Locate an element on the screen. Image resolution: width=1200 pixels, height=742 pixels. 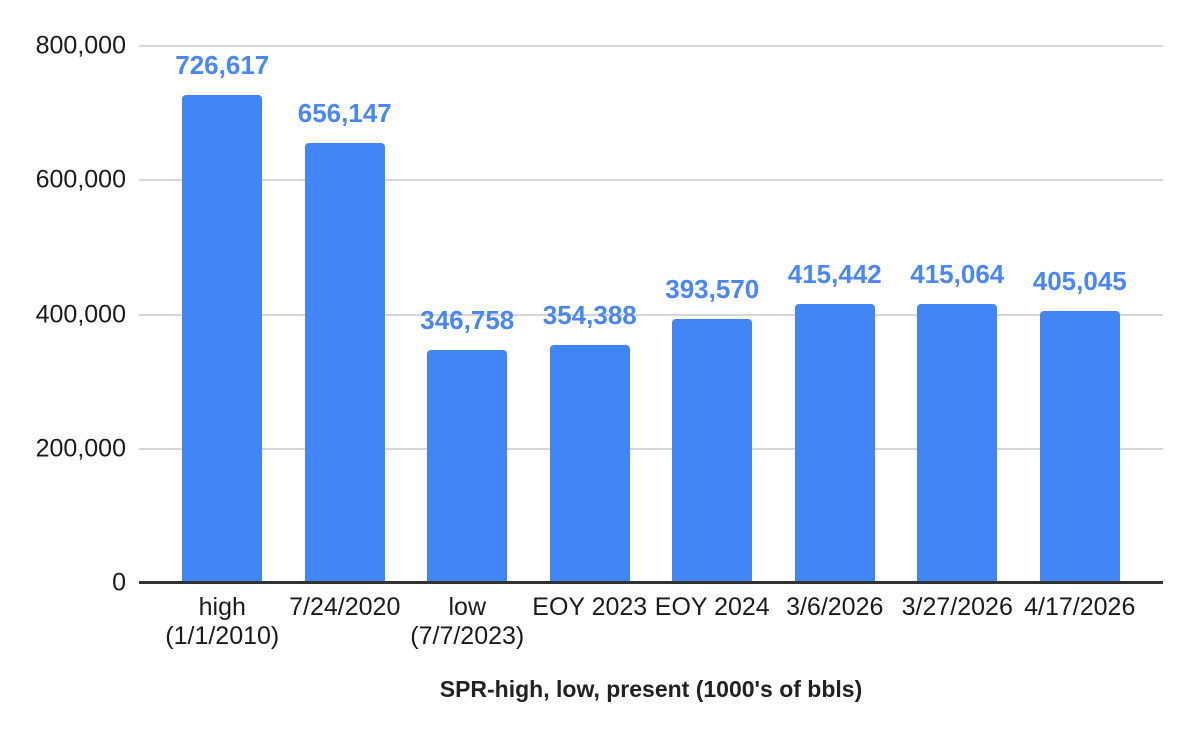
bar-value-label: 726,617 is located at coordinates (222, 65).